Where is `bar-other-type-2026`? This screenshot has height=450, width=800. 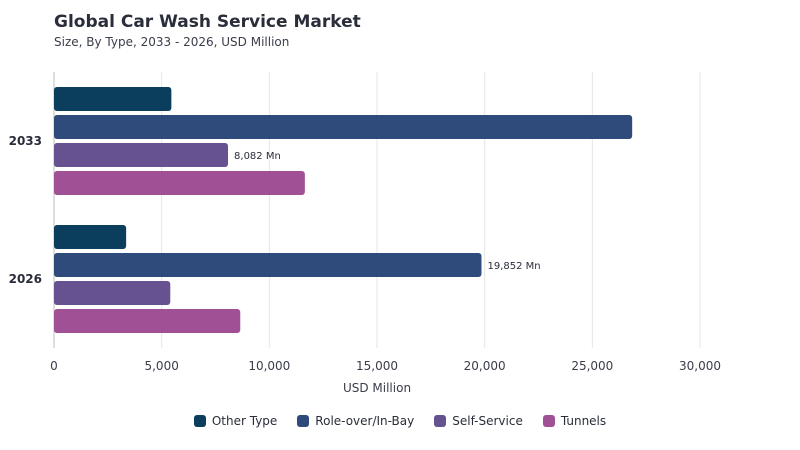
bar-other-type-2026 is located at coordinates (90, 237).